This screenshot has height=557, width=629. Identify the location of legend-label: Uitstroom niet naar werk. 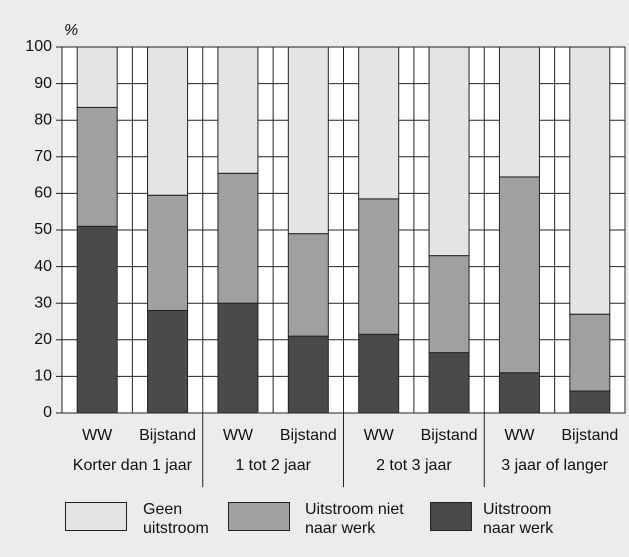
(354, 519).